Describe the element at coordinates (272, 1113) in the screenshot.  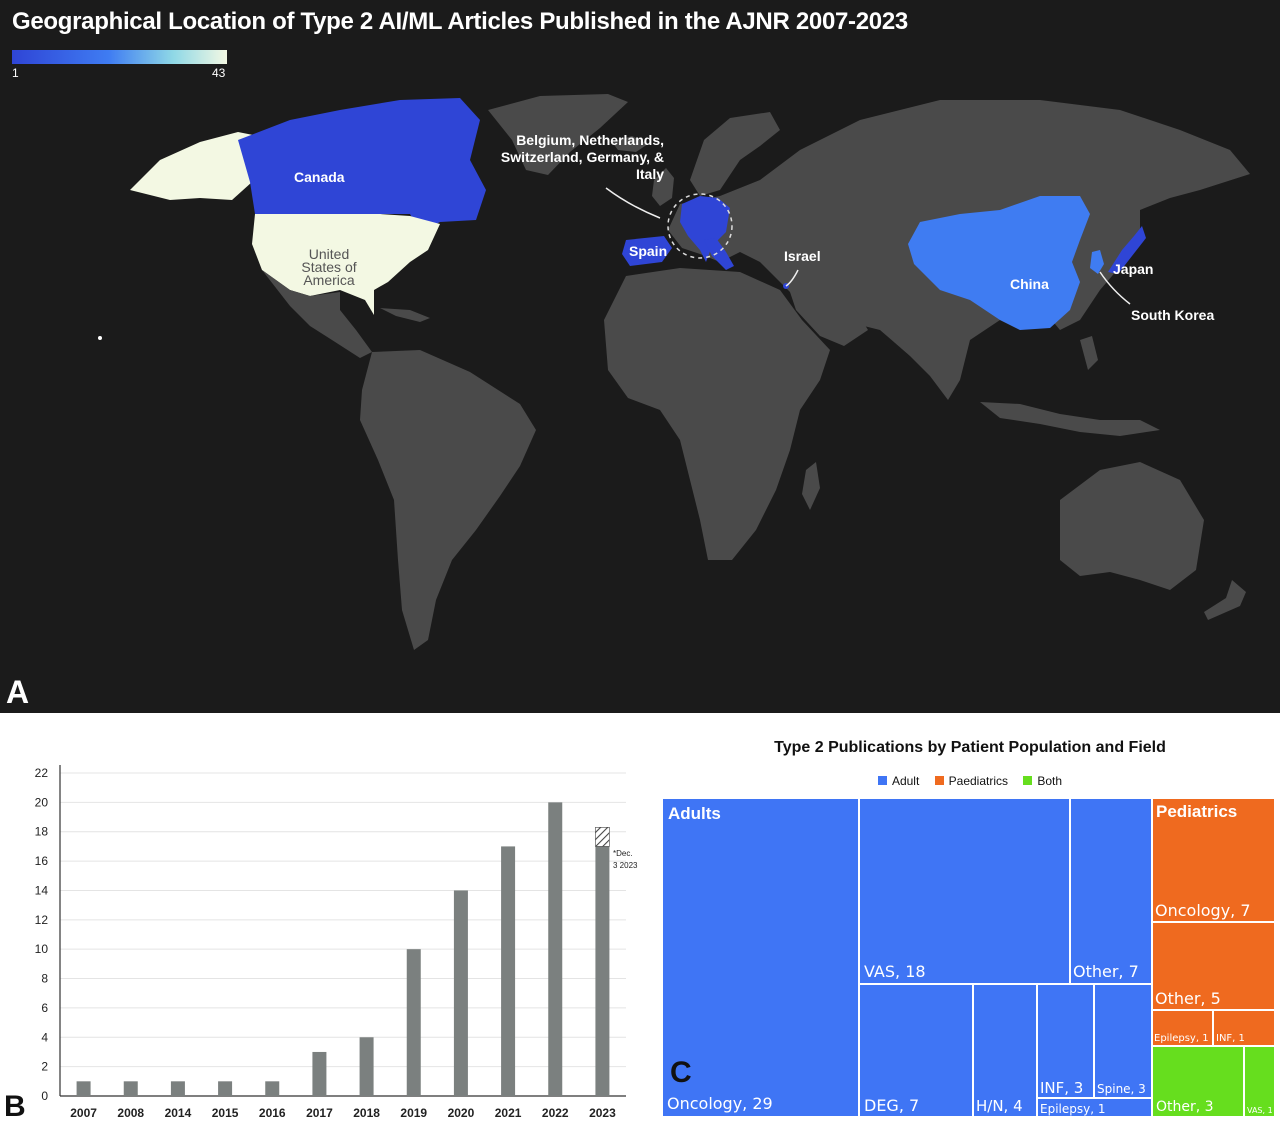
I see `x-tick-label: 2016` at that location.